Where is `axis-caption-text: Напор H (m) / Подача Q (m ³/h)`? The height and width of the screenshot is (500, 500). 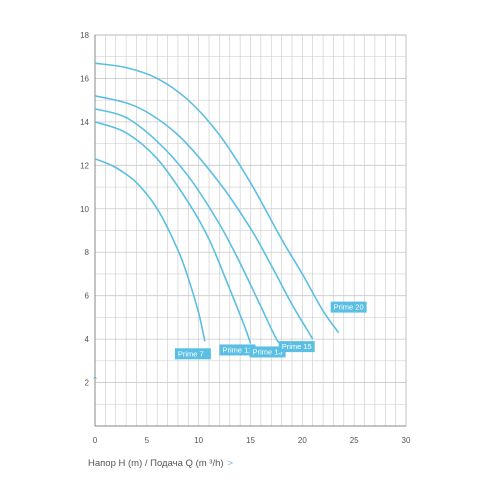 axis-caption-text: Напор H (m) / Подача Q (m ³/h) is located at coordinates (156, 463).